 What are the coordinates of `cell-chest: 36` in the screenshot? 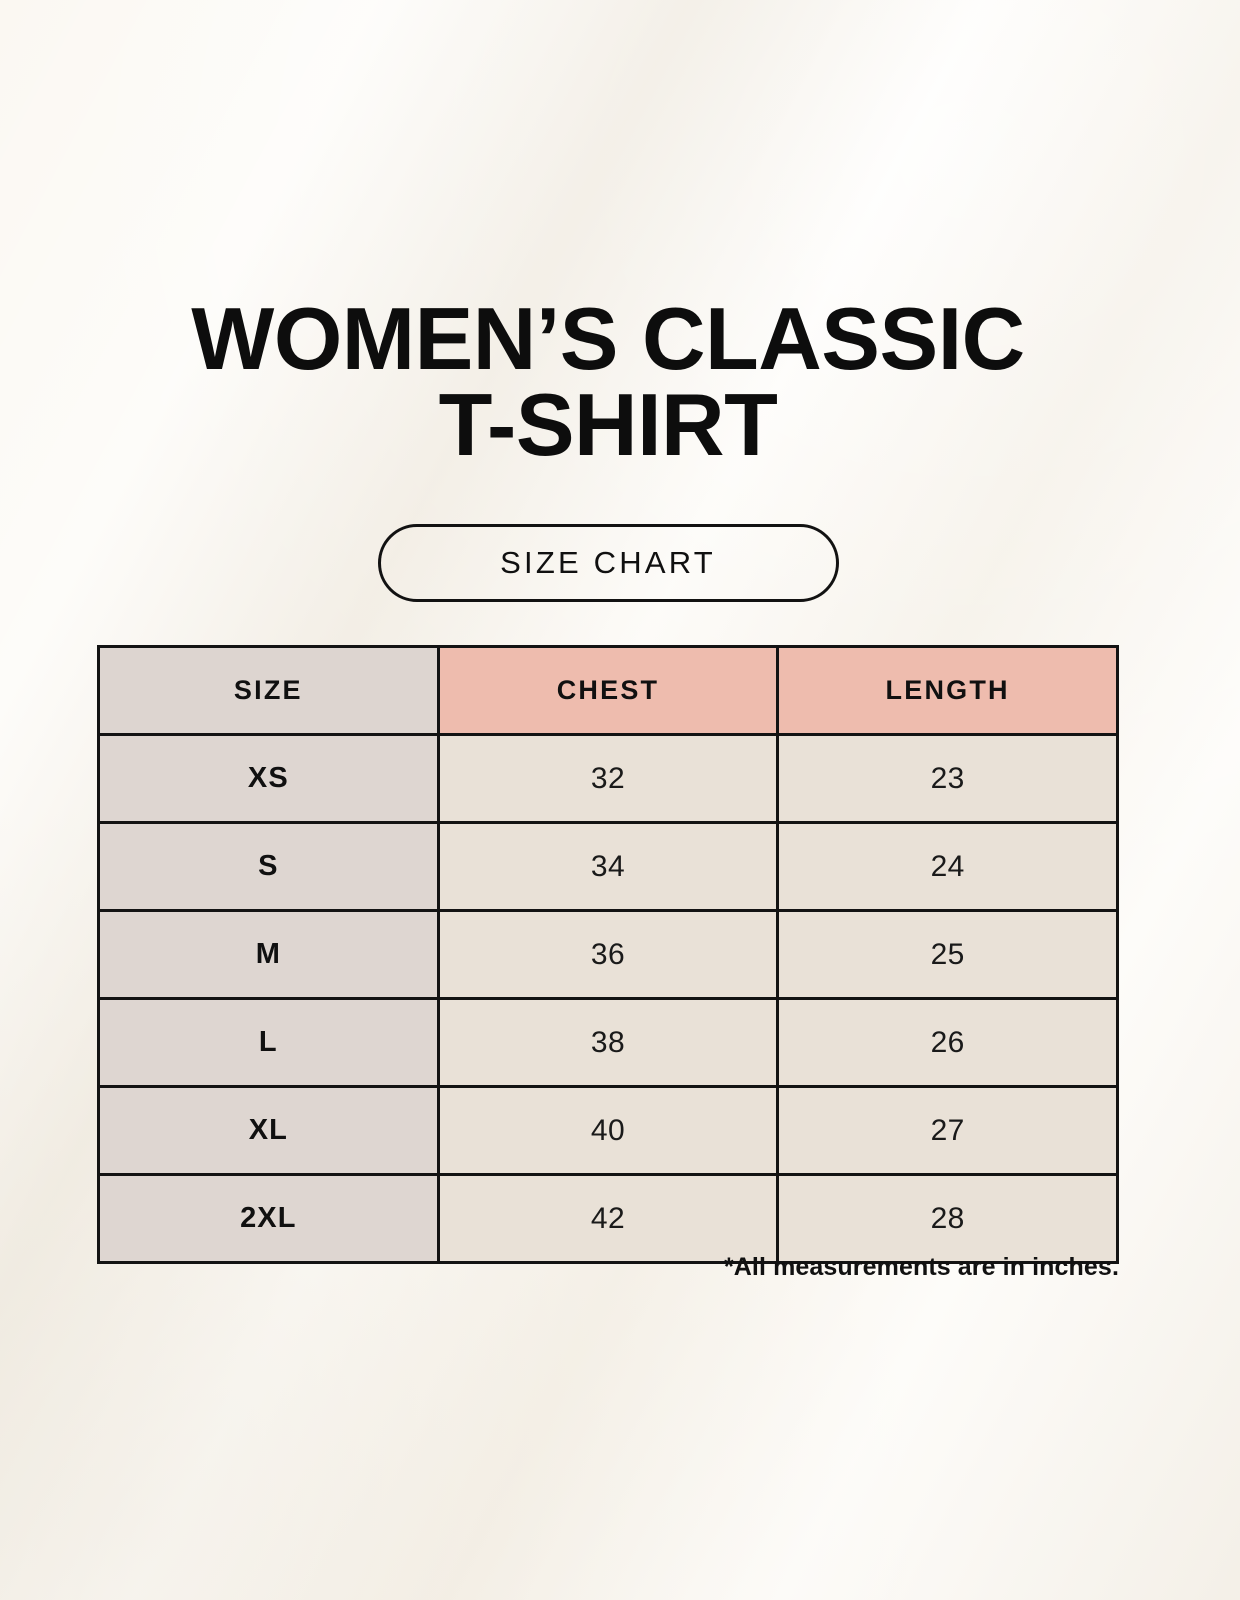 It's located at (608, 954).